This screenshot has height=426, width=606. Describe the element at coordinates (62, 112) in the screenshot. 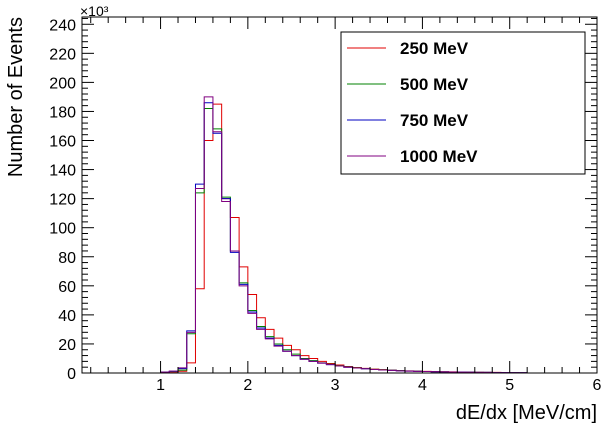

I see `y-tick-label: 180` at that location.